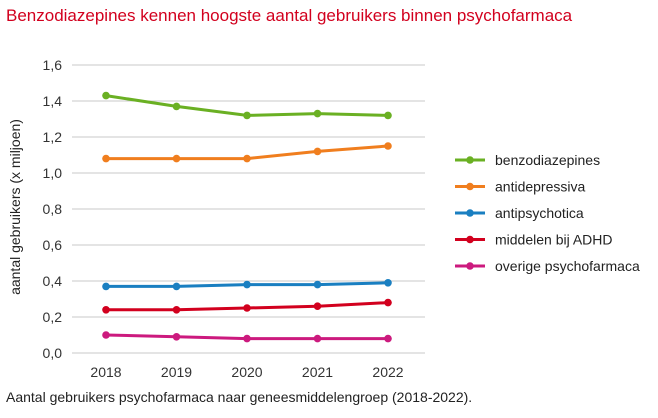 The height and width of the screenshot is (418, 658). Describe the element at coordinates (317, 372) in the screenshot. I see `x-tick-label: 2021` at that location.